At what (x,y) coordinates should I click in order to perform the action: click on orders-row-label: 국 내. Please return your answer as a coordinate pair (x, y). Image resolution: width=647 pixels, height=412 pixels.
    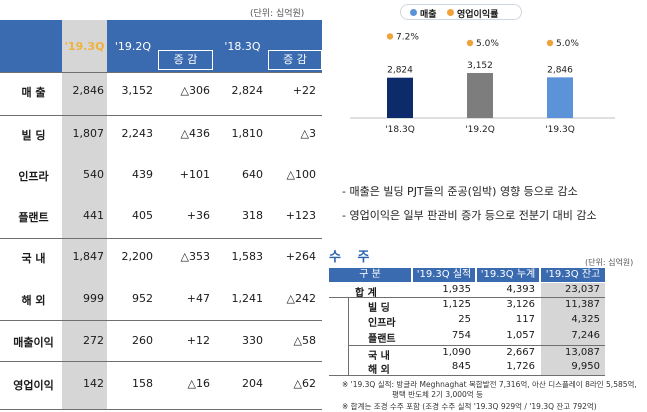
    Looking at the image, I should click on (379, 356).